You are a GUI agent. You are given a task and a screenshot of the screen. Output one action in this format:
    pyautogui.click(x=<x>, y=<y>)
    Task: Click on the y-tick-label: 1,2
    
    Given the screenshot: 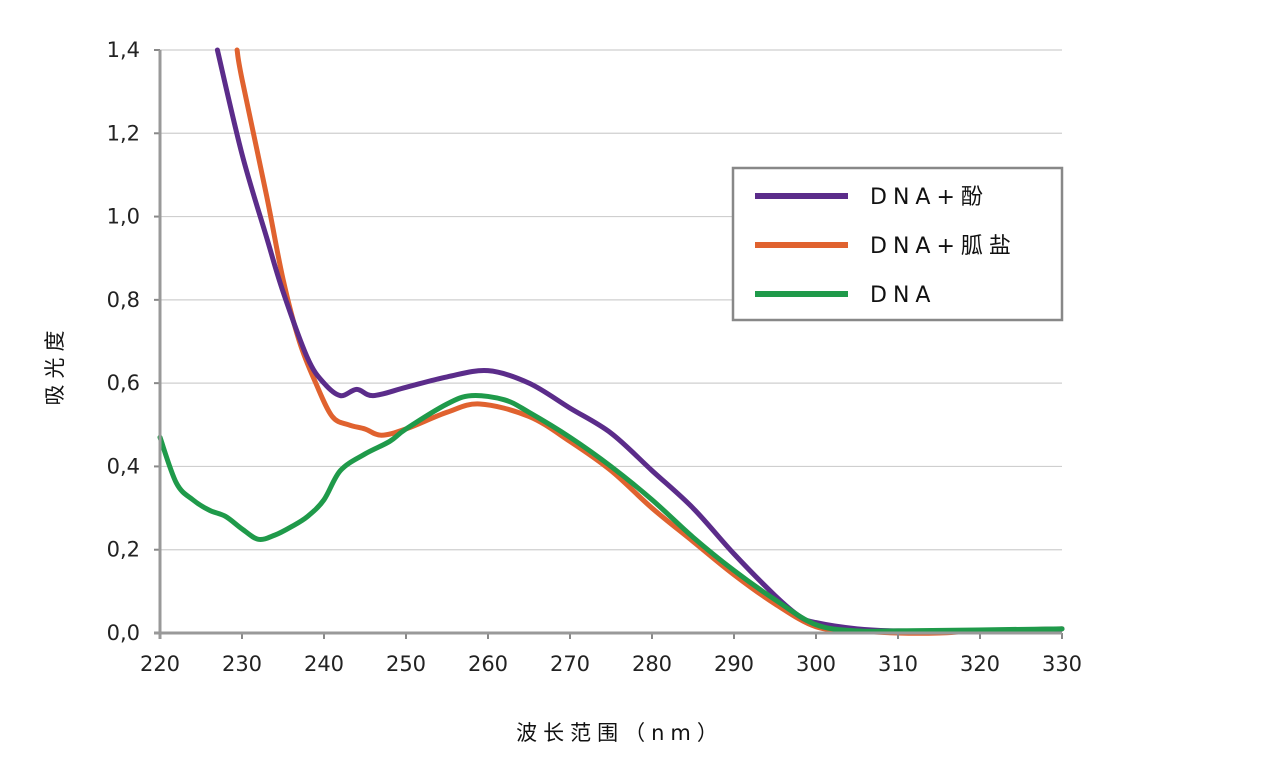 What is the action you would take?
    pyautogui.click(x=123, y=133)
    